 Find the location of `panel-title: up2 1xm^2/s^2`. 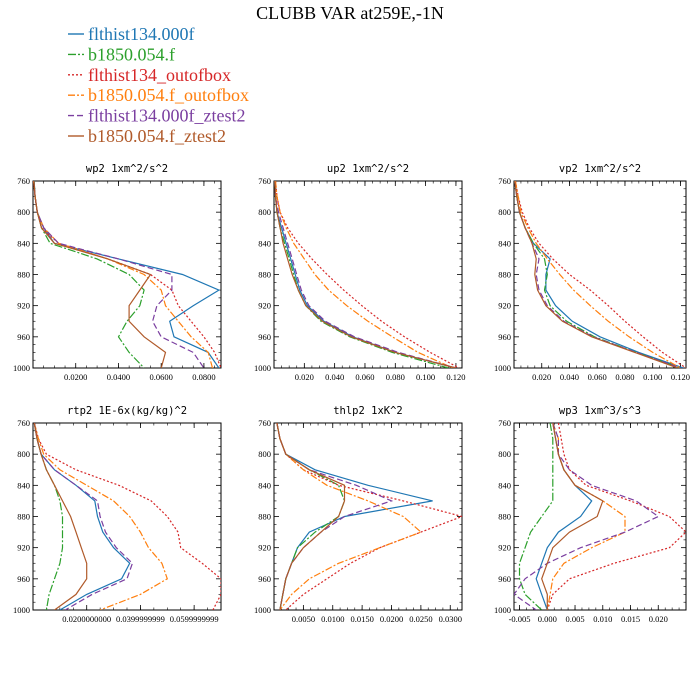

panel-title: up2 1xm^2/s^2 is located at coordinates (368, 169).